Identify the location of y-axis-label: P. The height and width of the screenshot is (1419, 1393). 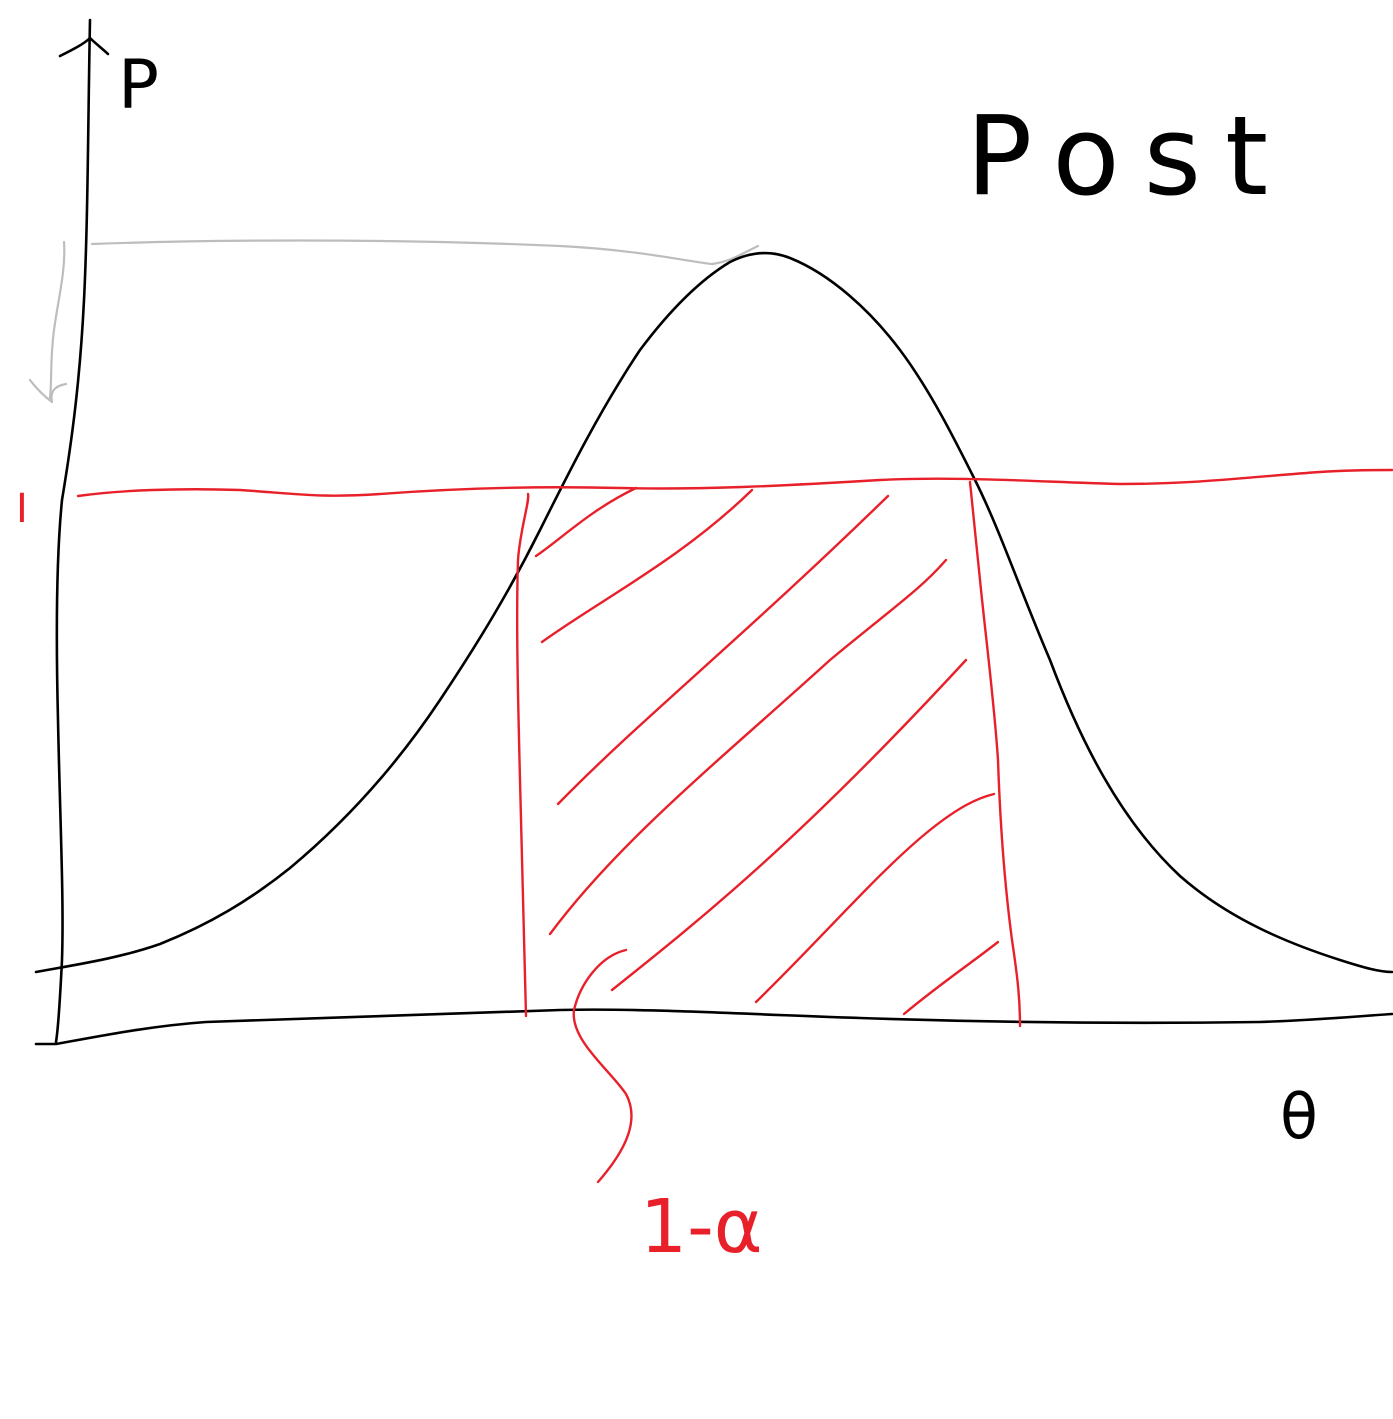
(138, 85).